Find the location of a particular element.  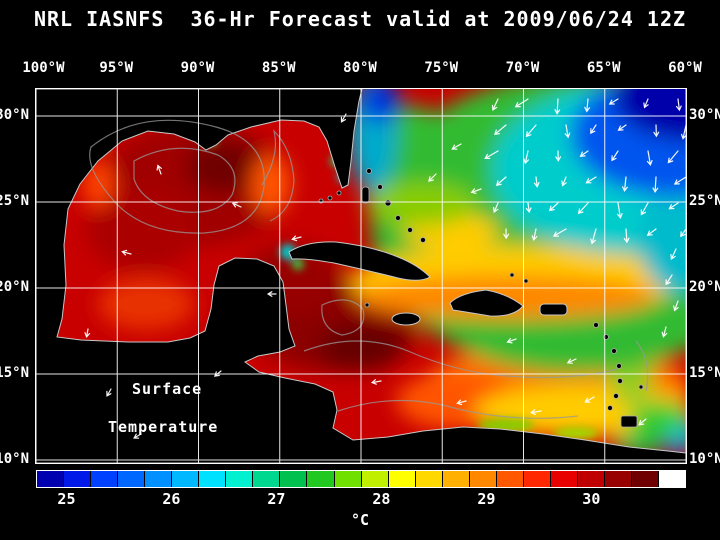

lon-tick: 95°W is located at coordinates (116, 68).